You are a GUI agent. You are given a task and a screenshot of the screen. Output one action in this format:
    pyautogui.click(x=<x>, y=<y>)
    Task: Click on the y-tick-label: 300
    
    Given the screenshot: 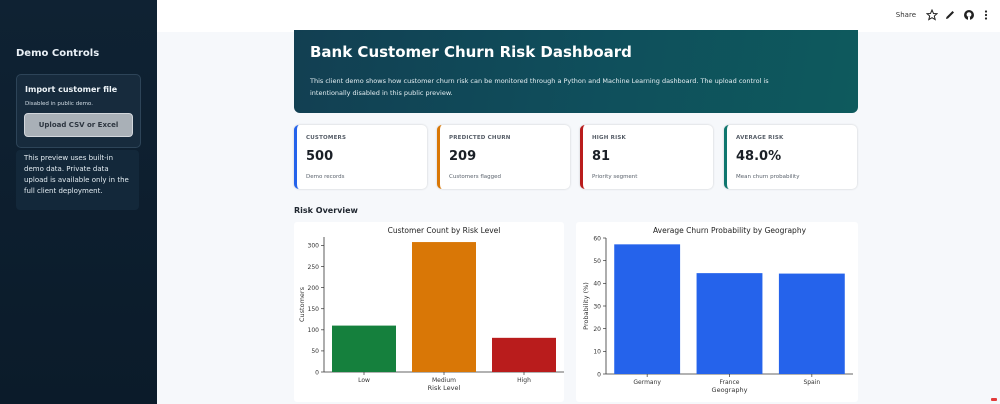 What is the action you would take?
    pyautogui.click(x=314, y=246)
    